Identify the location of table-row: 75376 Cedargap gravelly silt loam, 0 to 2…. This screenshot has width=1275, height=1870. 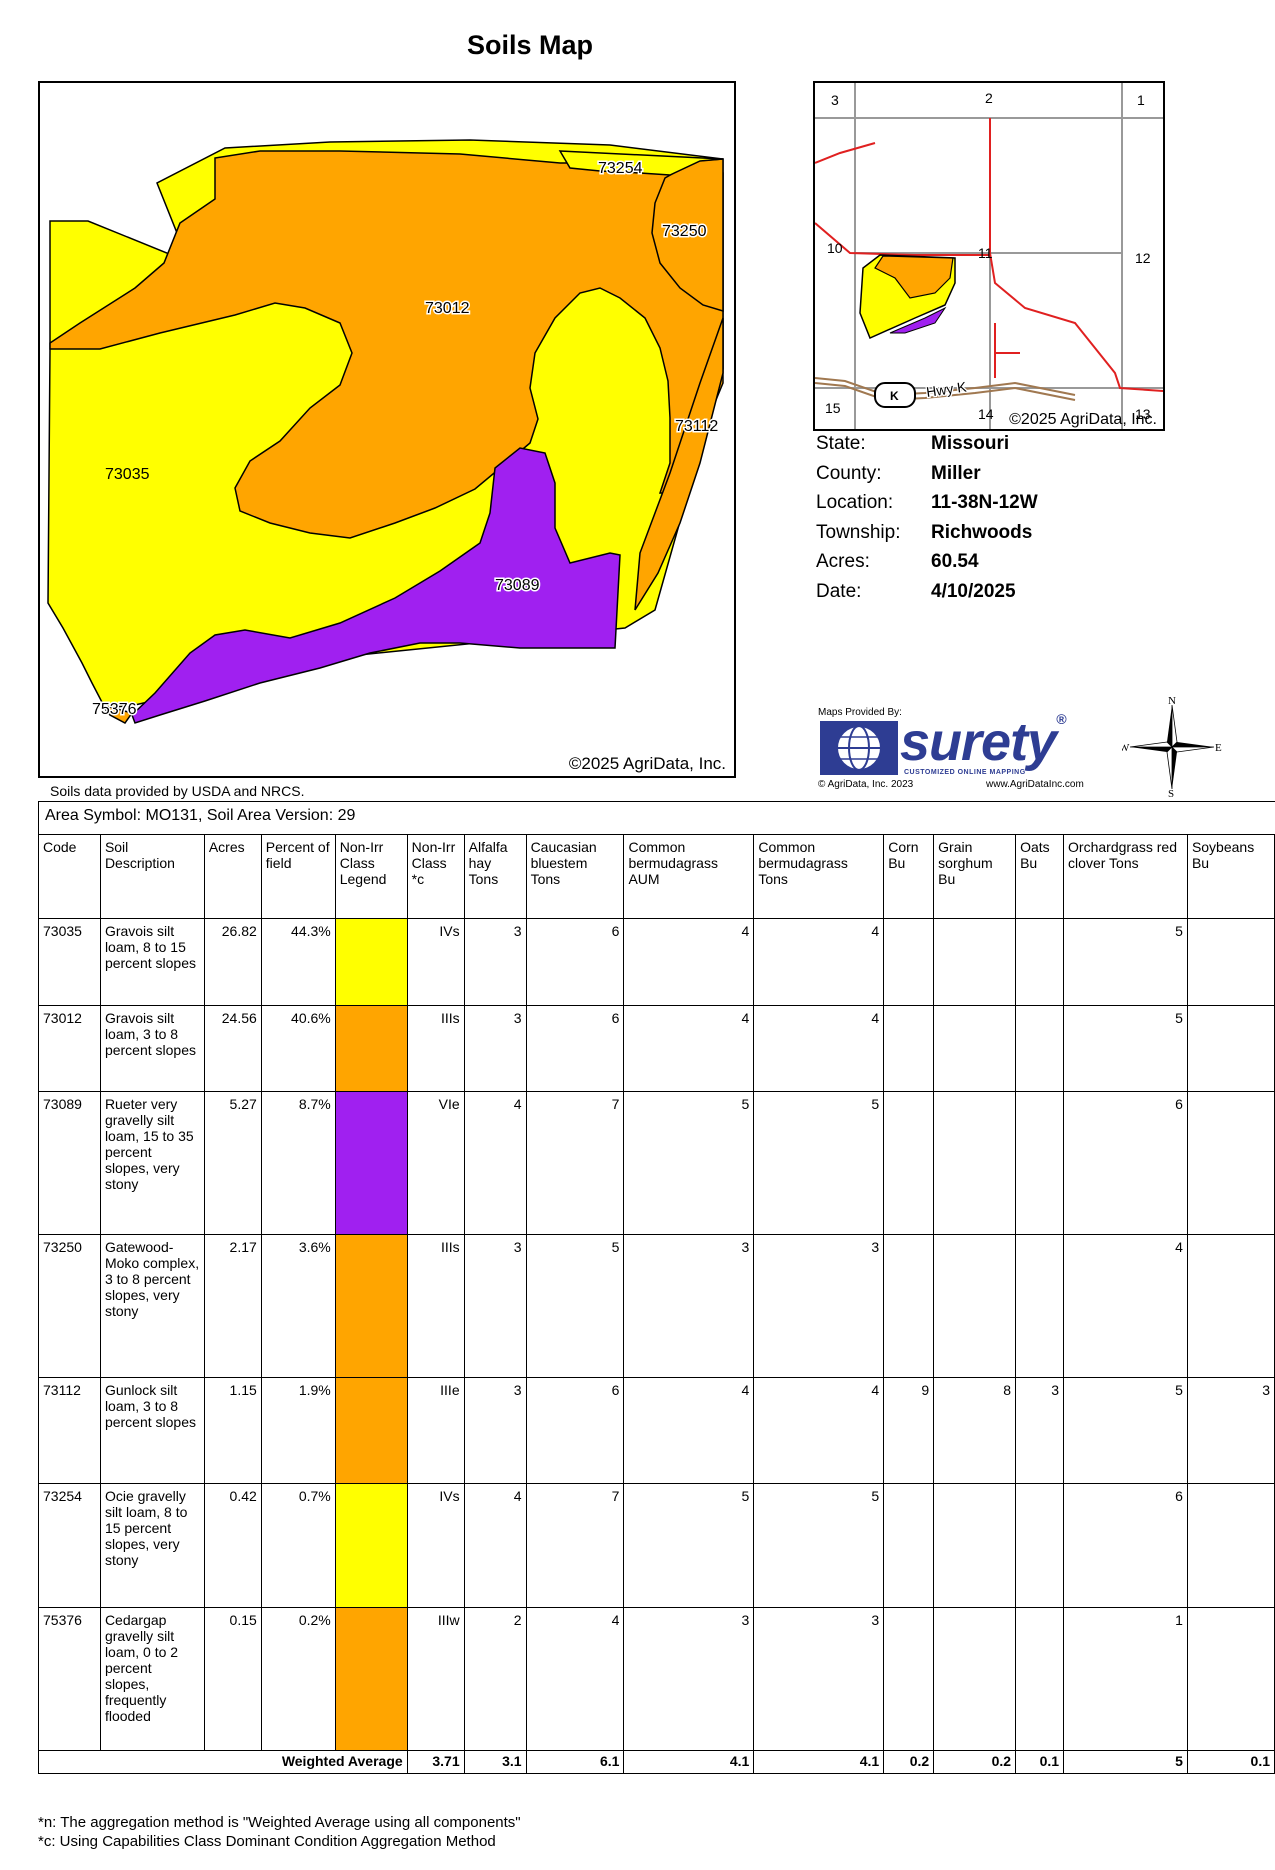
(656, 1679).